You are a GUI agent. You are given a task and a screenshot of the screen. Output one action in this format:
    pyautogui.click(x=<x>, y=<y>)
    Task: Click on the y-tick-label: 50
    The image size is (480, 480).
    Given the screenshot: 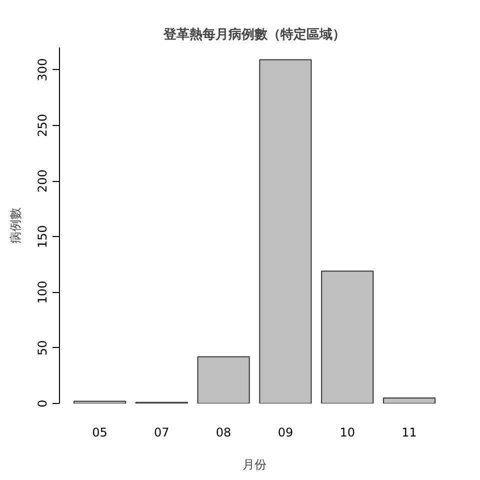 What is the action you would take?
    pyautogui.click(x=43, y=348)
    